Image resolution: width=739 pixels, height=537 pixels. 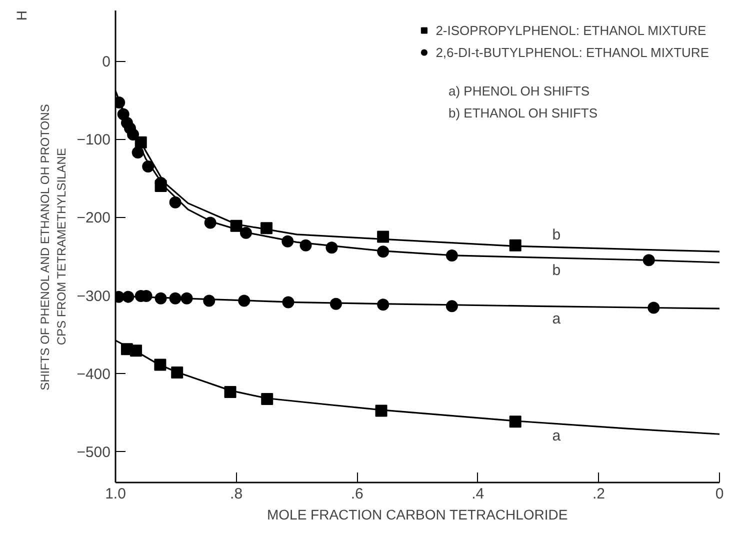 I want to click on legend-label: 2-ISOPROPYLPHENOL: ETHANOL MIXTURE, so click(x=571, y=30).